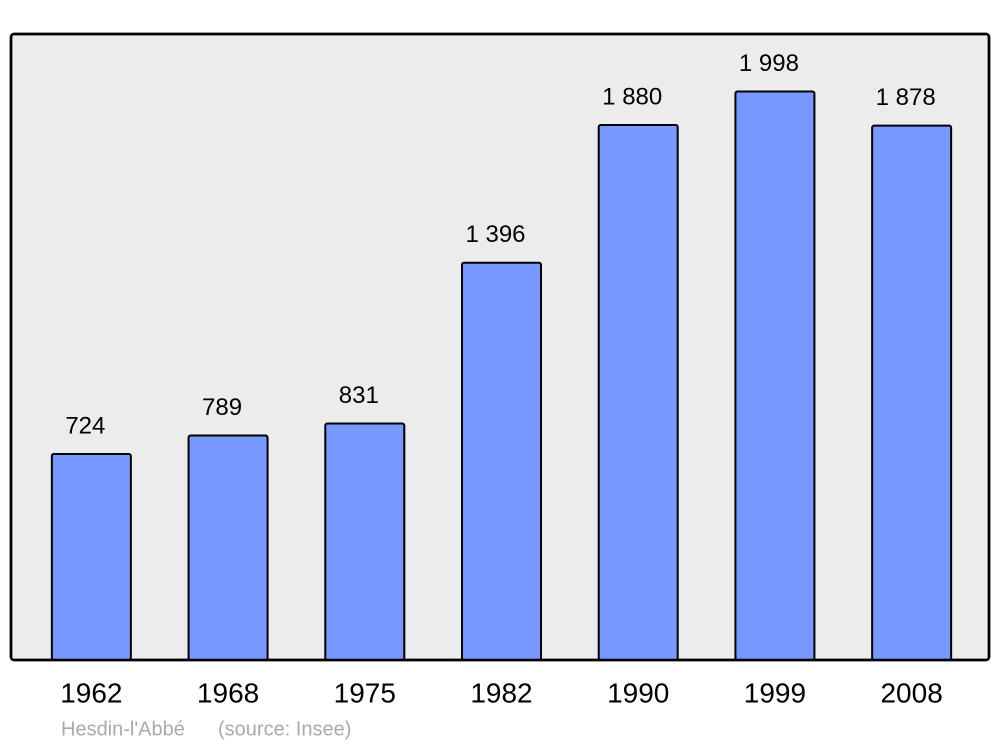 This screenshot has height=747, width=1000. Describe the element at coordinates (85, 425) in the screenshot. I see `value-label: 724` at that location.